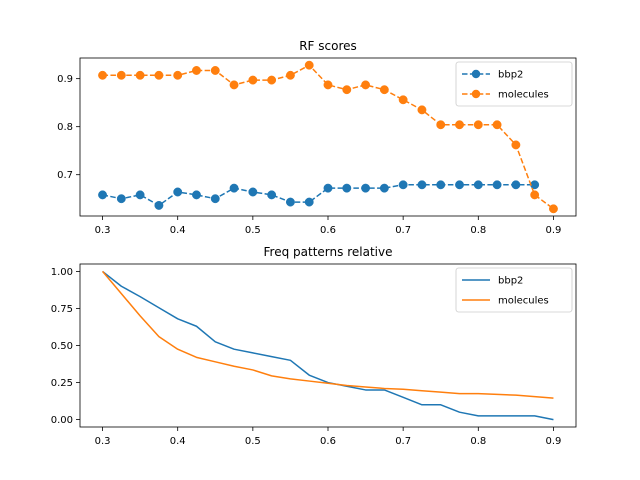 This screenshot has height=480, width=640. I want to click on chart-title: Freq patterns relative, so click(328, 252).